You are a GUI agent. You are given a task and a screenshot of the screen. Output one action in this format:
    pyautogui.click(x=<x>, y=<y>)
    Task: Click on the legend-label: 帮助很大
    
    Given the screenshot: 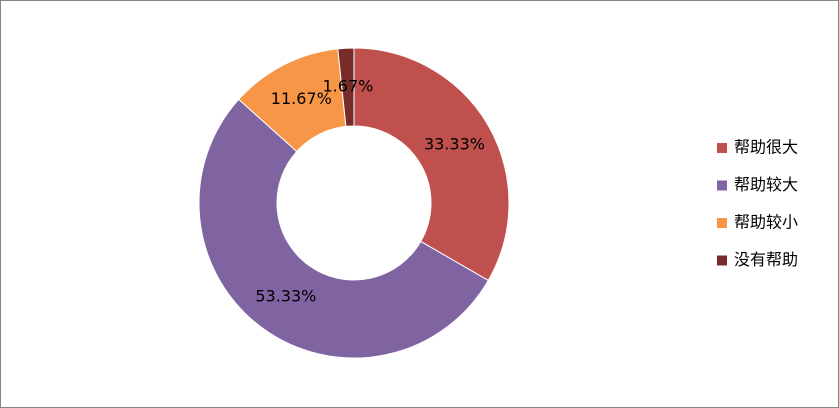 What is the action you would take?
    pyautogui.click(x=766, y=147)
    